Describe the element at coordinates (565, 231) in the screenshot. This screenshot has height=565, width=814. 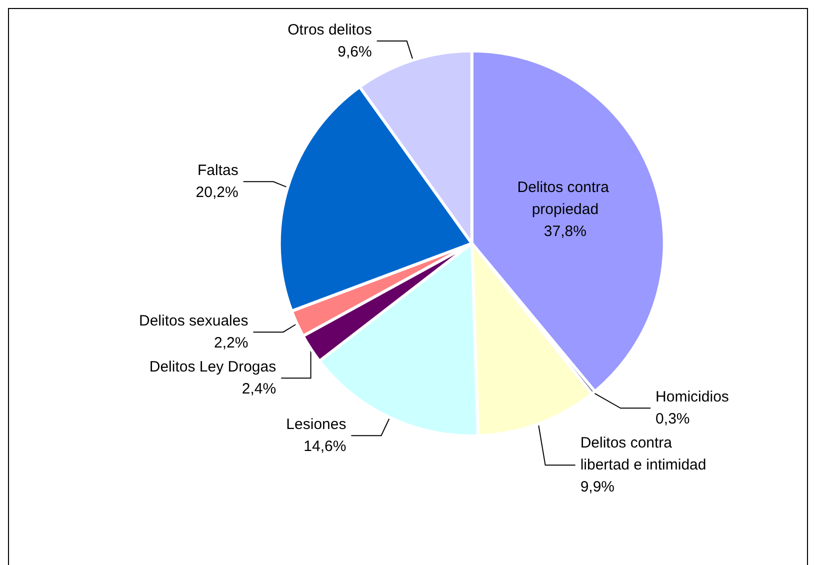
I see `data-label: 37,8%` at that location.